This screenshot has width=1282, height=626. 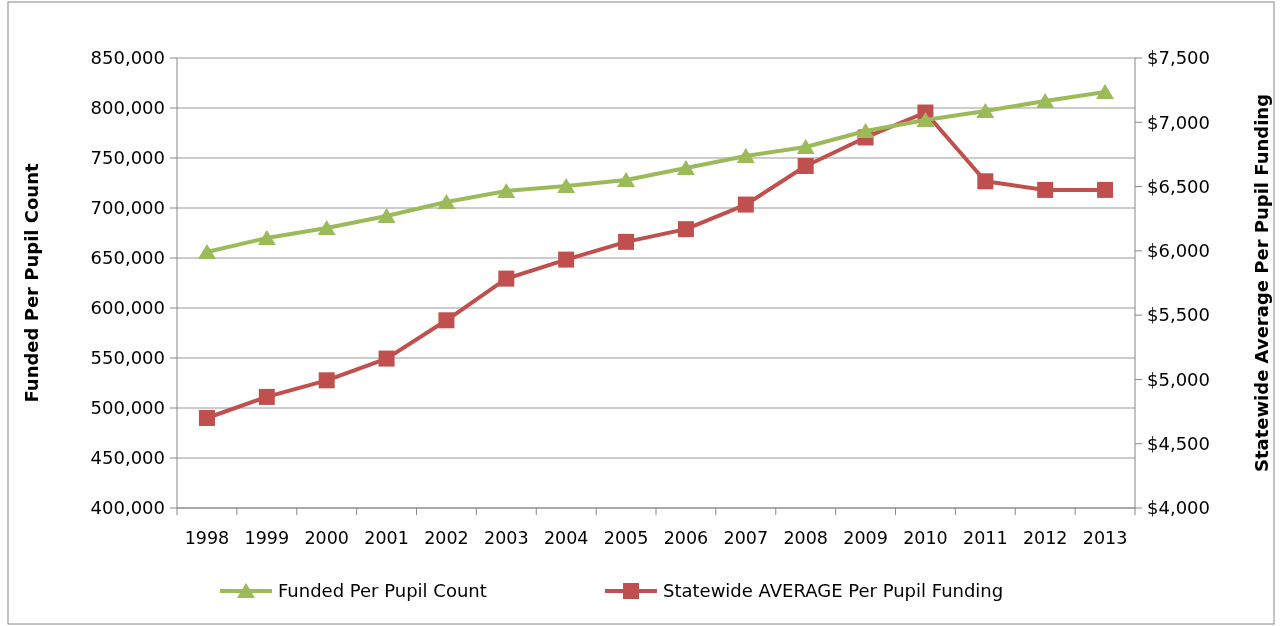 What do you see at coordinates (1178, 251) in the screenshot?
I see `y2-tick-label: $6,000` at bounding box center [1178, 251].